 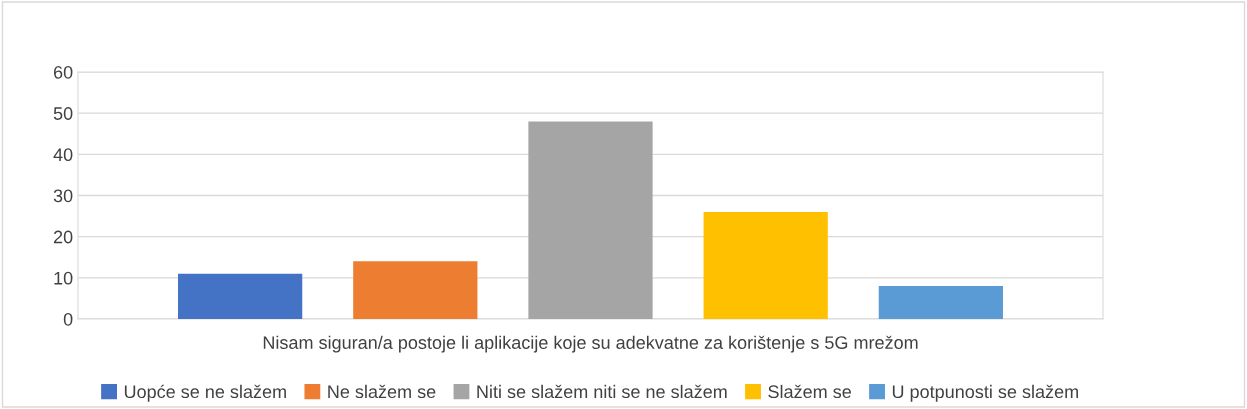 What do you see at coordinates (602, 391) in the screenshot?
I see `legend-label: Niti se slažem niti se ne slažem` at bounding box center [602, 391].